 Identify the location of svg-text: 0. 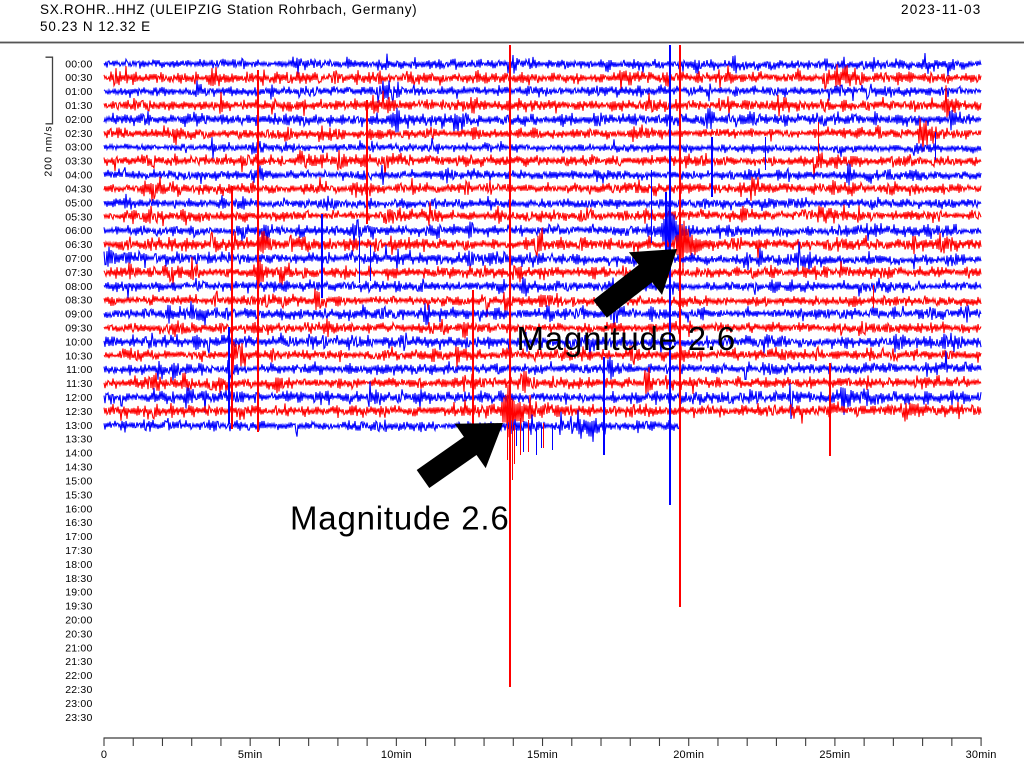
(104, 755).